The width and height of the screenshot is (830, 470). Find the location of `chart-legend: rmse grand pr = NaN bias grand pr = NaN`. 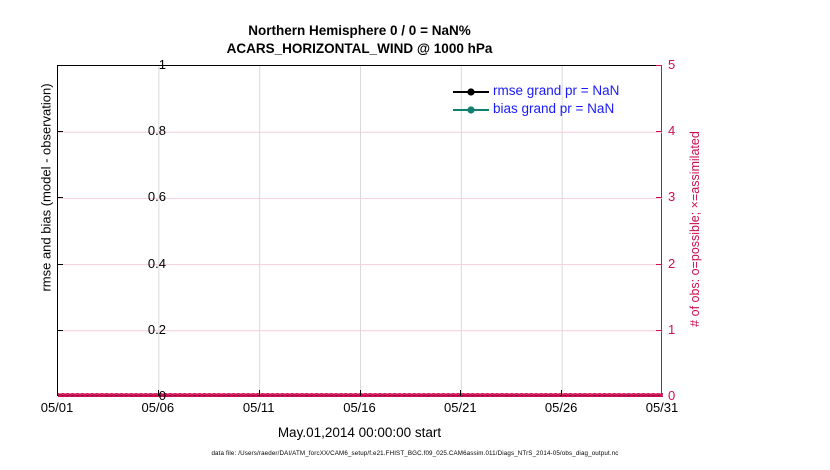

chart-legend: rmse grand pr = NaN bias grand pr = NaN is located at coordinates (552, 100).